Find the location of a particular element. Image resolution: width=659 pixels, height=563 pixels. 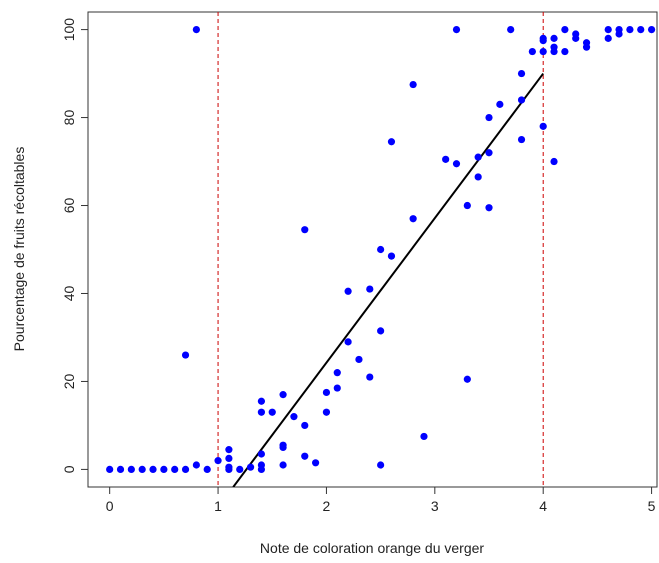

y-tick-label: 60 is located at coordinates (69, 206).